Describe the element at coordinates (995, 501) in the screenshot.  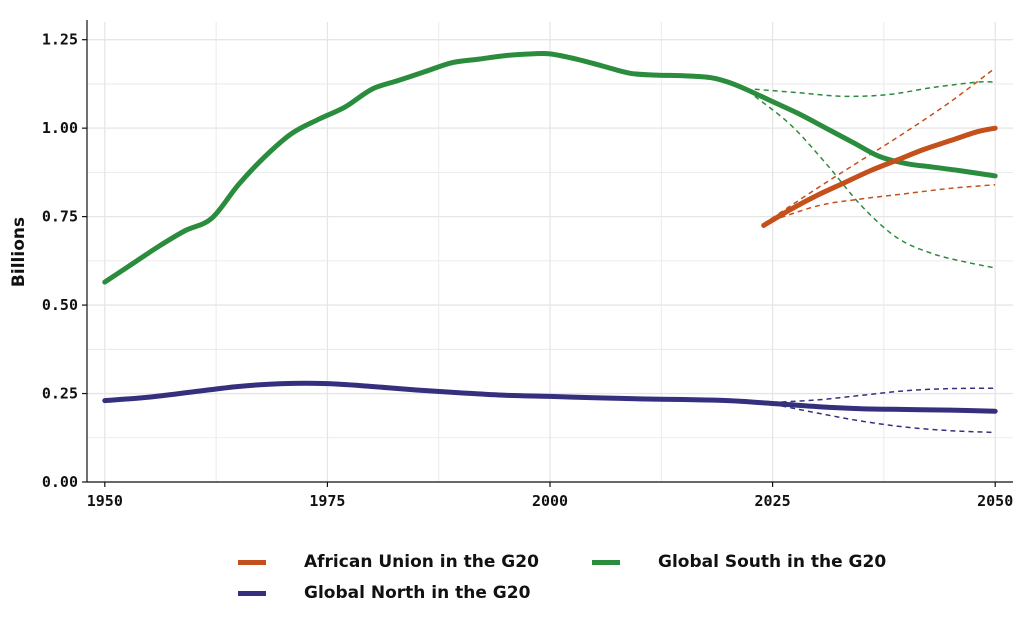
I see `x-tick-label: 2050` at that location.